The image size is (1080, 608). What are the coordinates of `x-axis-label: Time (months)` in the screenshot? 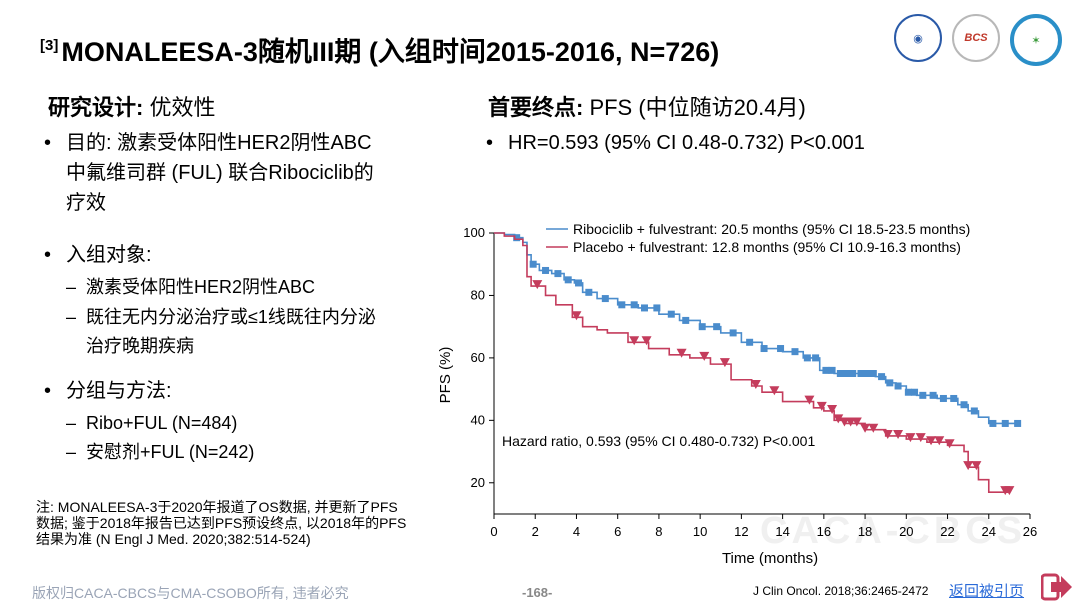 It's located at (770, 558).